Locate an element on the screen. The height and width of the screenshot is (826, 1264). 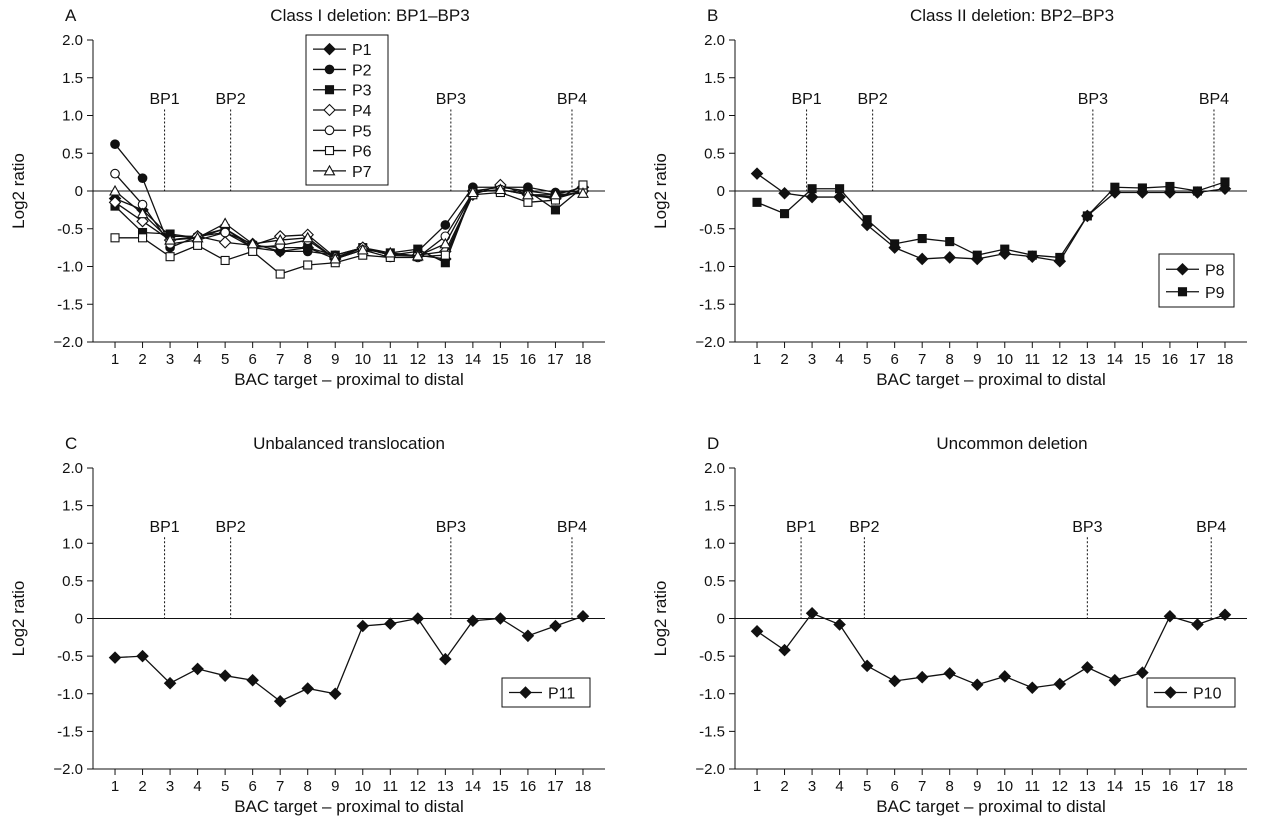
data-point-p8 is located at coordinates (949, 257).